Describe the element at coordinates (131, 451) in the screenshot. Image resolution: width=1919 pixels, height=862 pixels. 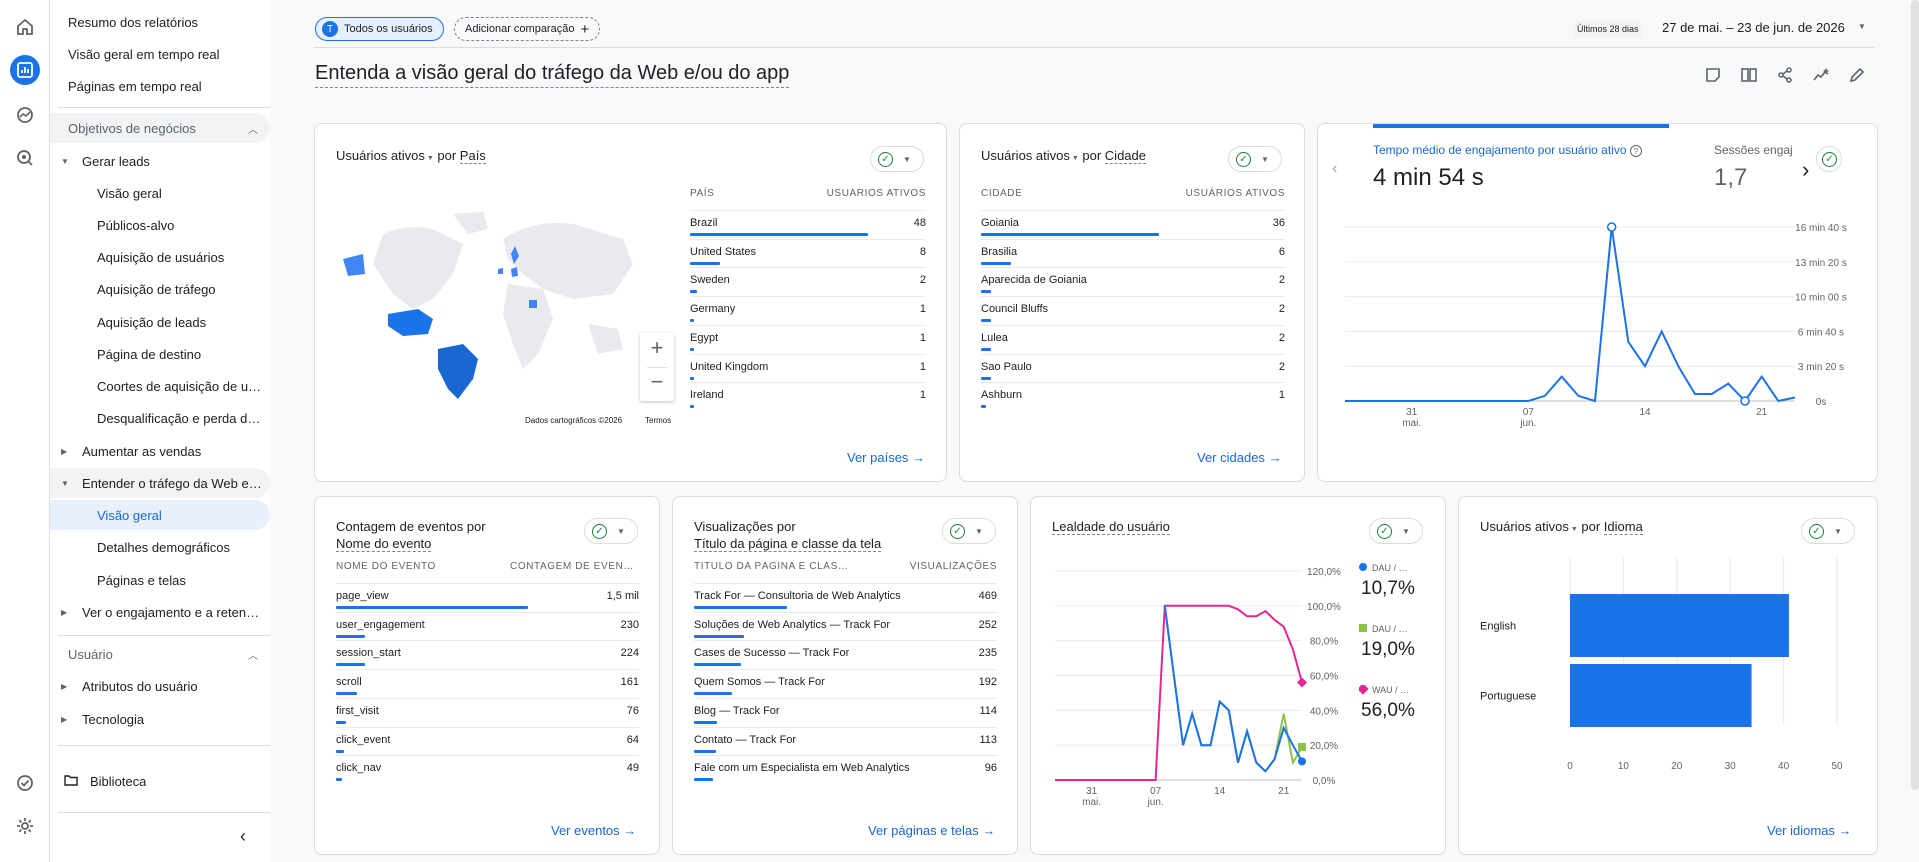
I see `nav-group-aumentar-vendas: ▶ Aumentar as vendas` at that location.